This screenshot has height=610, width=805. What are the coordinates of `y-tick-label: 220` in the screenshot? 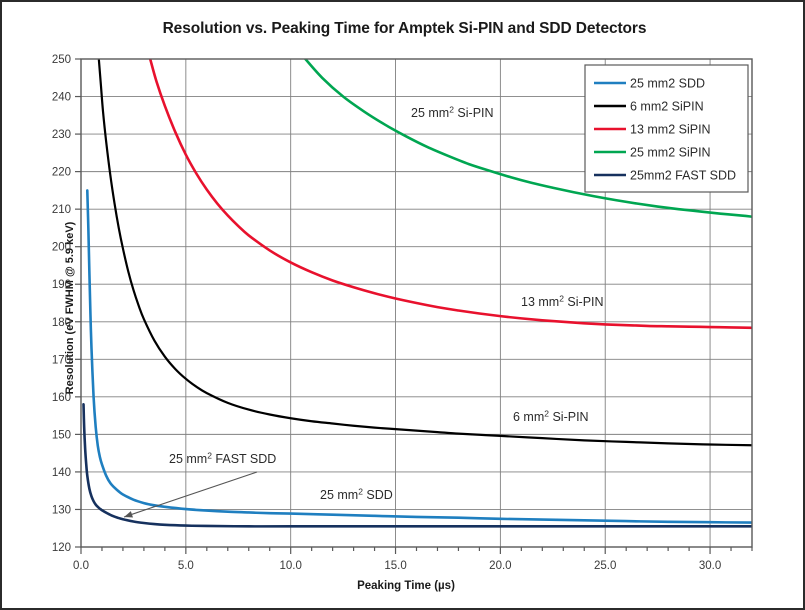 It's located at (61, 173).